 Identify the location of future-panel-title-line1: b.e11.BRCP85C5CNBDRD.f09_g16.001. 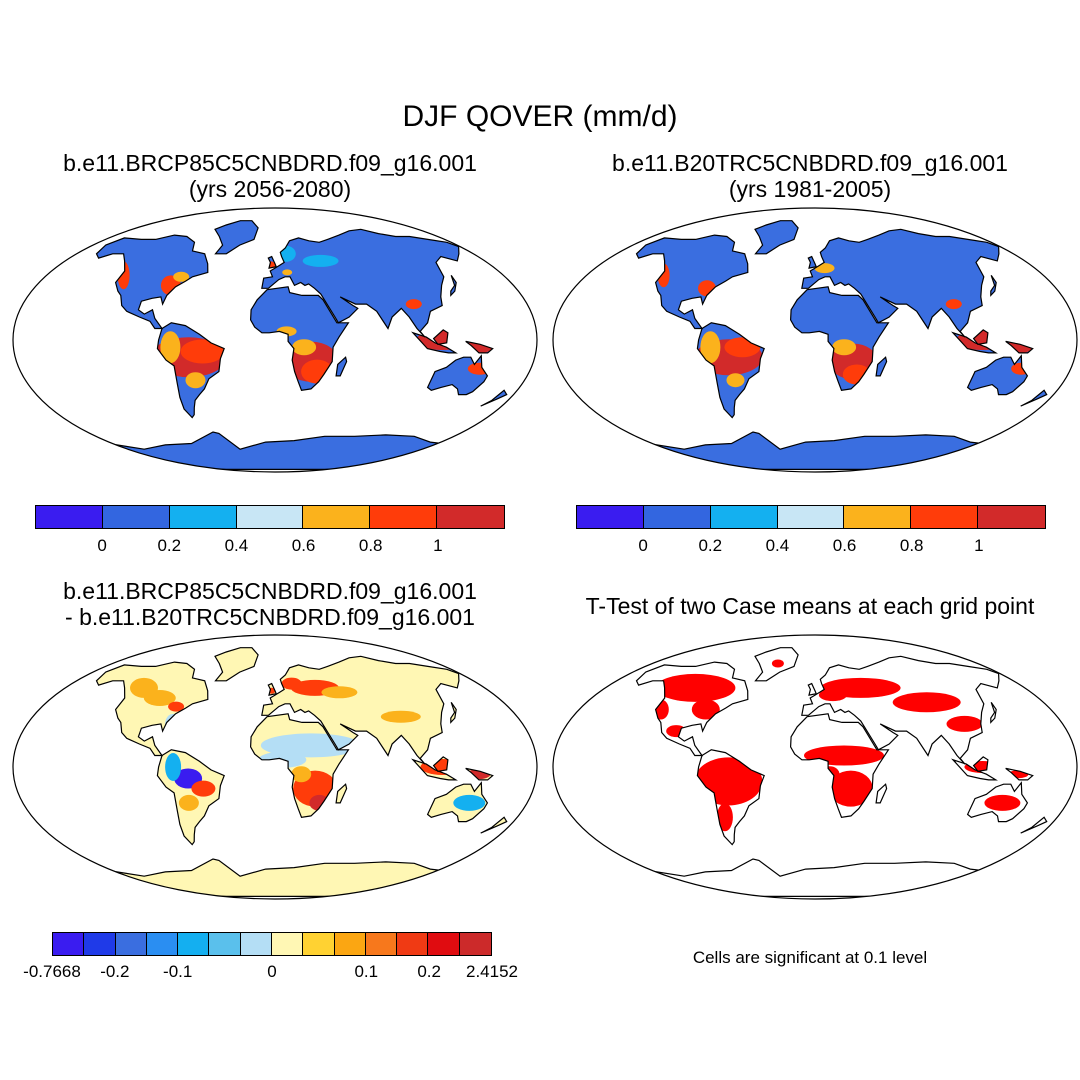
(270, 163).